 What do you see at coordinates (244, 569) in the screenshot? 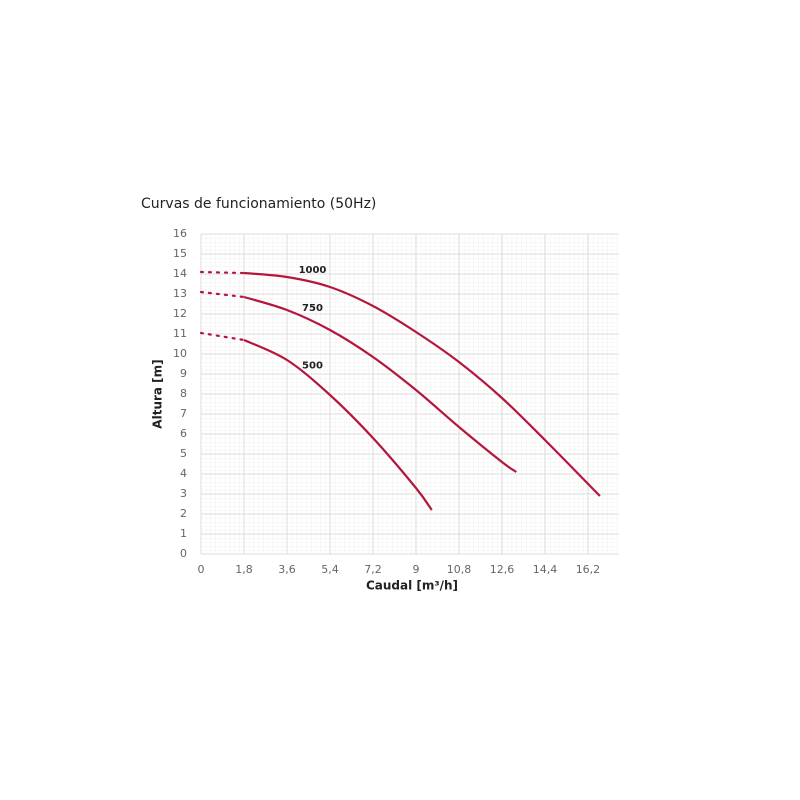
I see `x-tick-label: 1,8` at bounding box center [244, 569].